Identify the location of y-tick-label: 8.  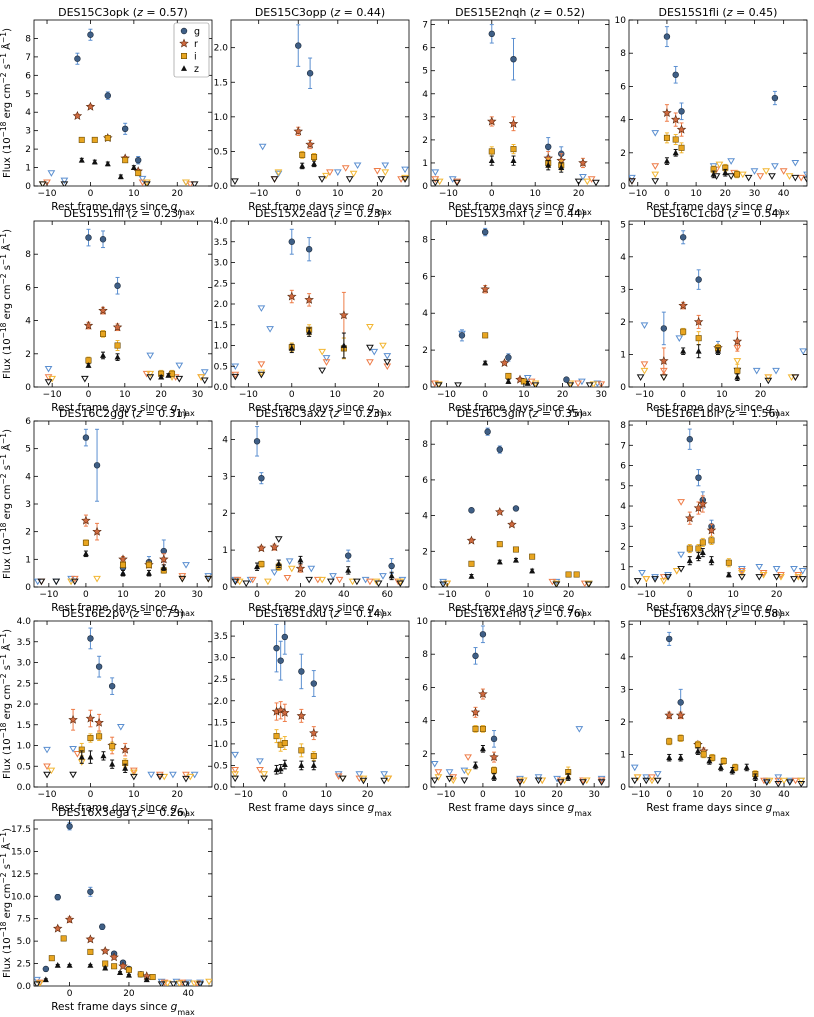
(425, 445).